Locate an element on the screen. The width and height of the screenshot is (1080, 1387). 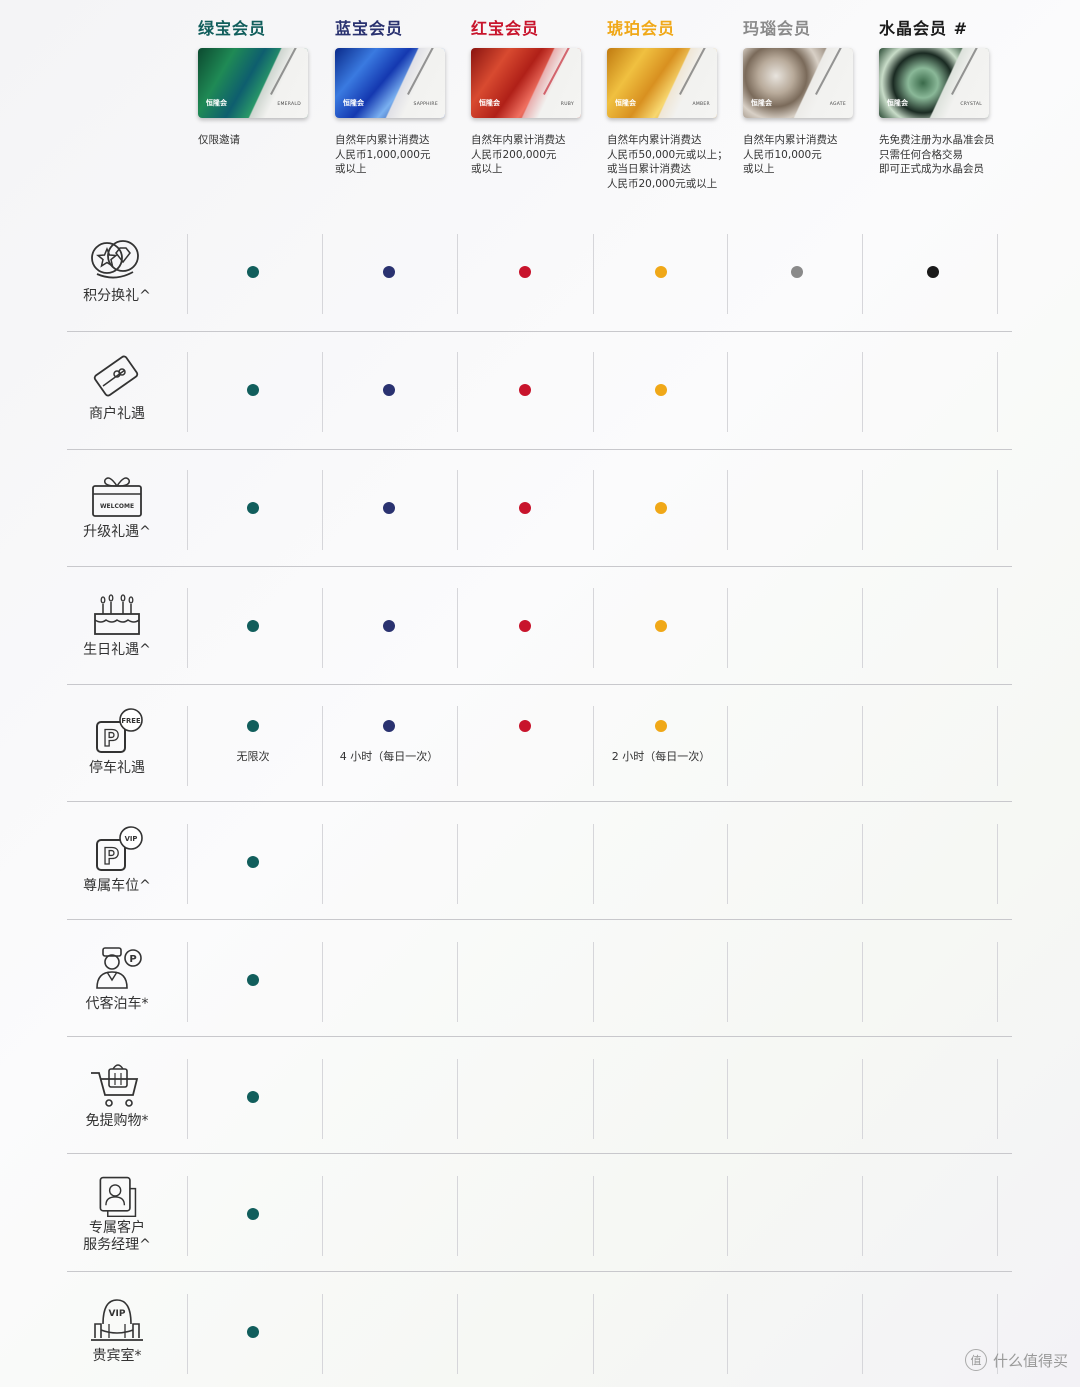
membership-card-emerald: 恒隆会 EMERALD is located at coordinates (253, 83).